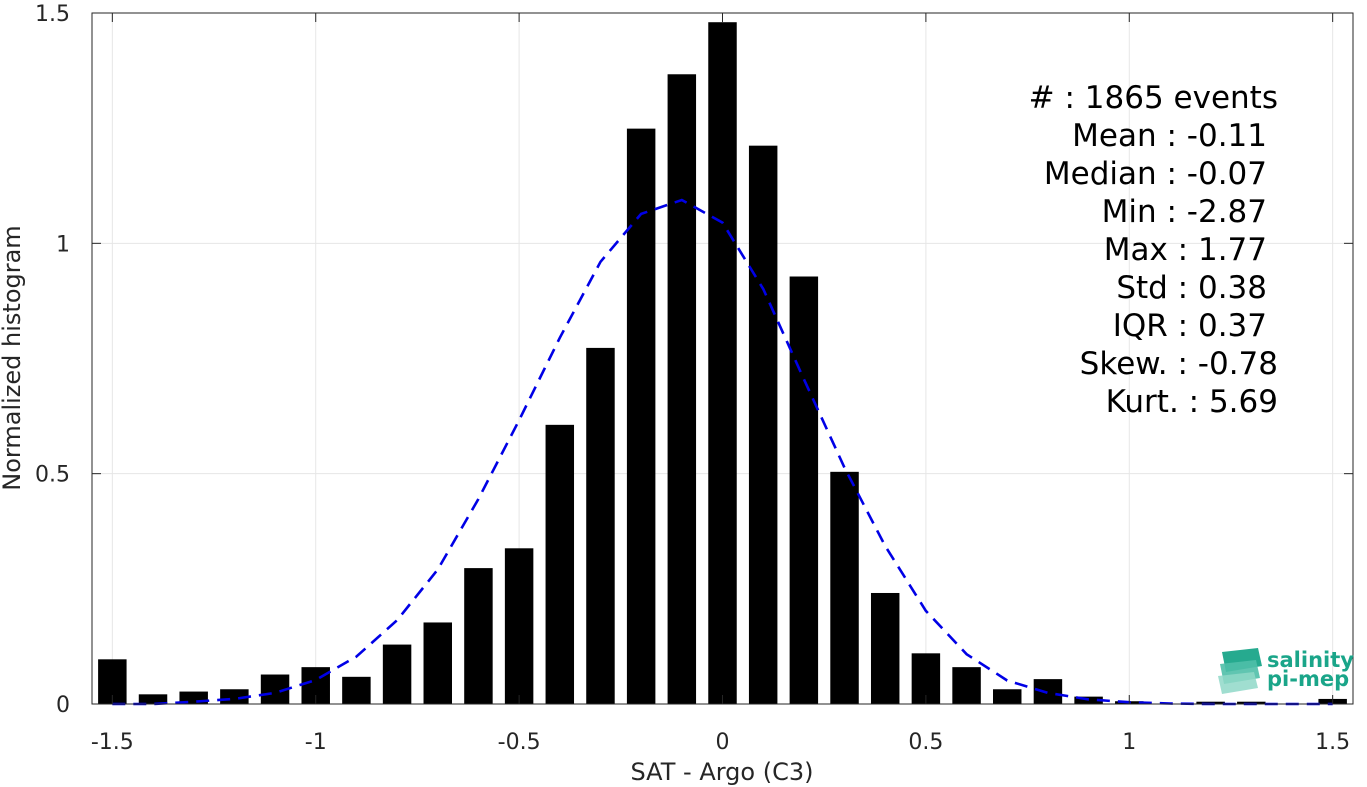 The height and width of the screenshot is (787, 1367). I want to click on y-tick-labels: 0 0.5 1 1.5, so click(52, 360).